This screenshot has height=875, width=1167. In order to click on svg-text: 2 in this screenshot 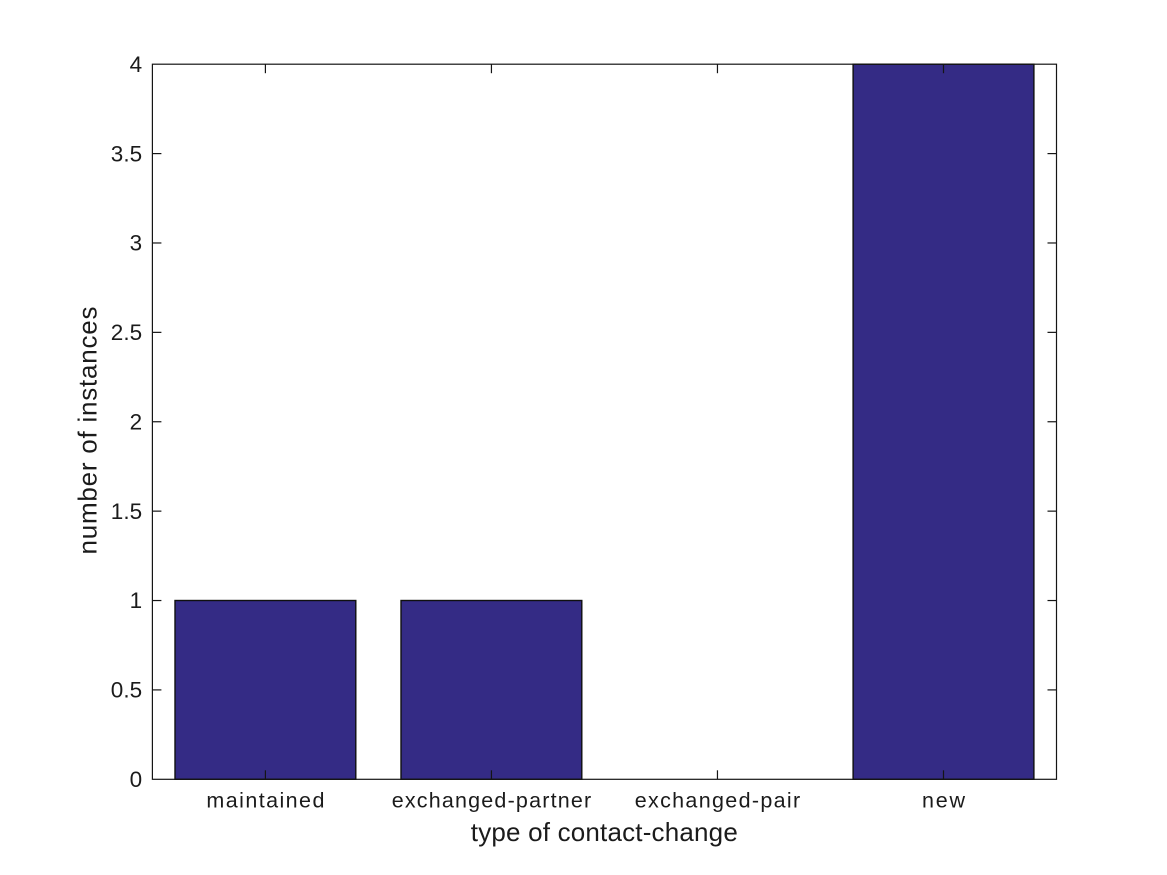, I will do `click(136, 421)`.